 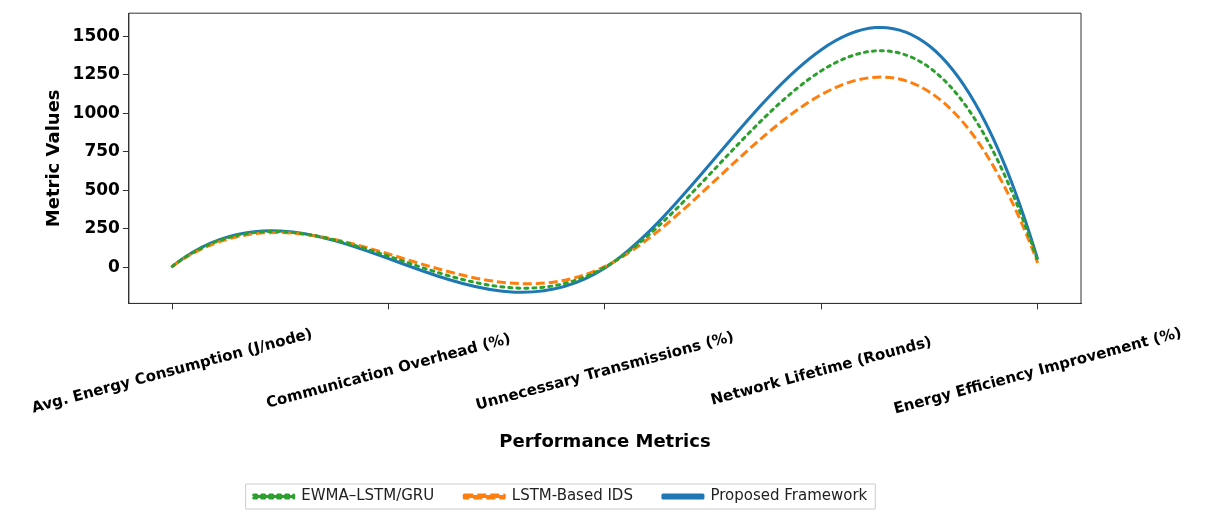 What do you see at coordinates (368, 495) in the screenshot?
I see `legend-label: EWMA–LSTM/GRU` at bounding box center [368, 495].